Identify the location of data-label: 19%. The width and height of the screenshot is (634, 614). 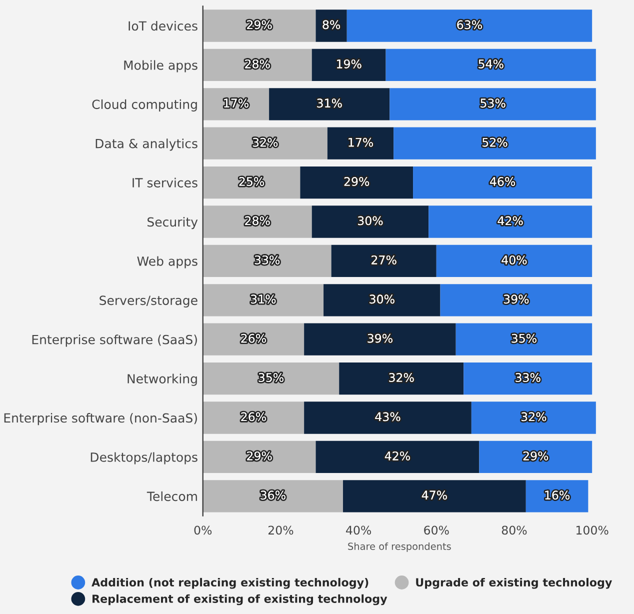
(349, 63).